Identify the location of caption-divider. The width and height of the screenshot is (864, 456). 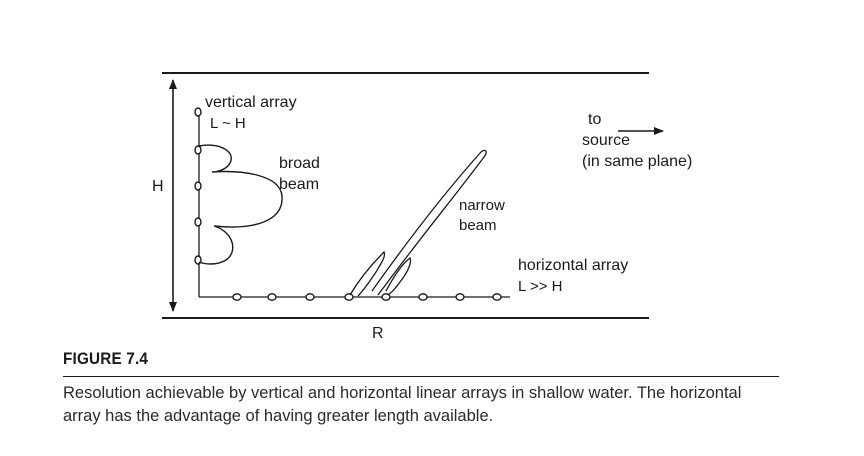
(421, 376).